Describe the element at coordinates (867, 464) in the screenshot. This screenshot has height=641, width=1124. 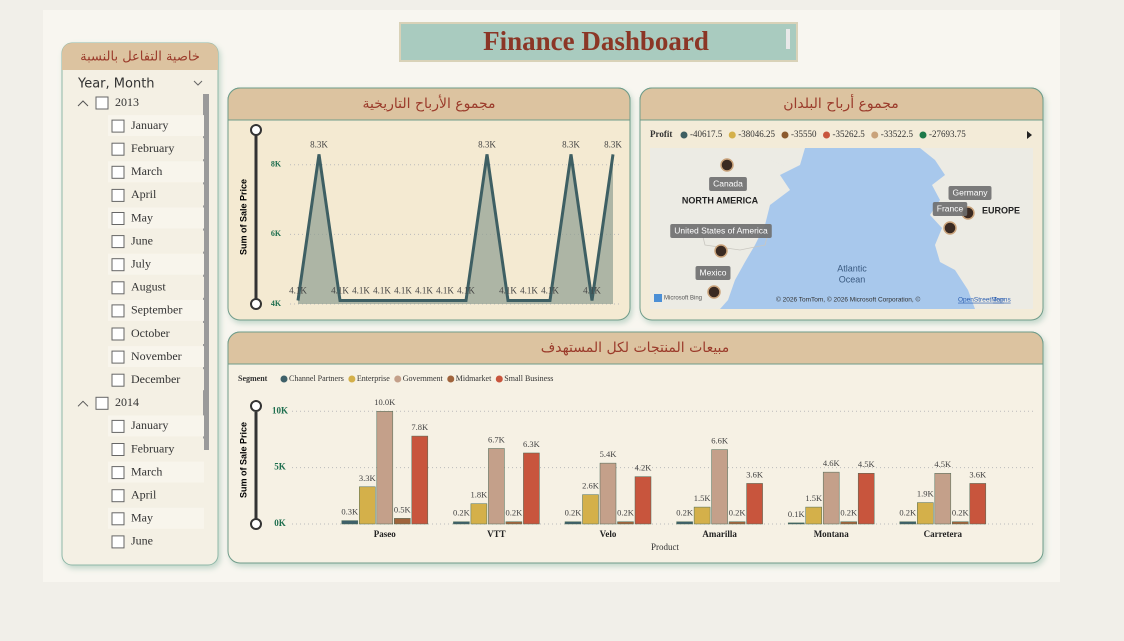
I see `data-label: 4.5K` at that location.